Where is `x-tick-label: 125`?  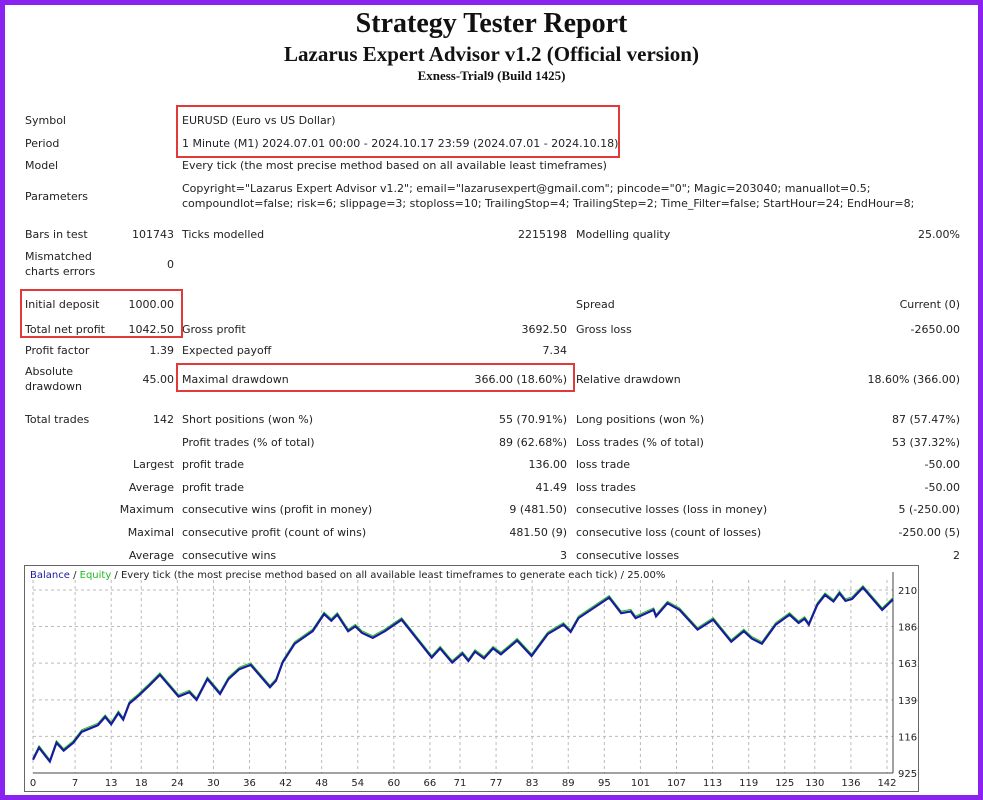 x-tick-label: 125 is located at coordinates (784, 783).